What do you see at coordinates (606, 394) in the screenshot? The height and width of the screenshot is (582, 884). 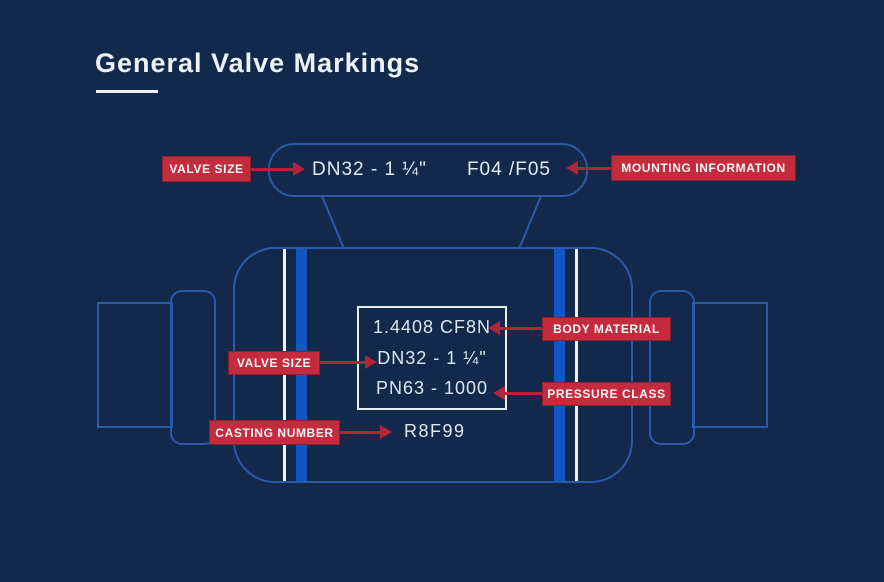 I see `callout-pressure-class: PRESSURE CLASS` at bounding box center [606, 394].